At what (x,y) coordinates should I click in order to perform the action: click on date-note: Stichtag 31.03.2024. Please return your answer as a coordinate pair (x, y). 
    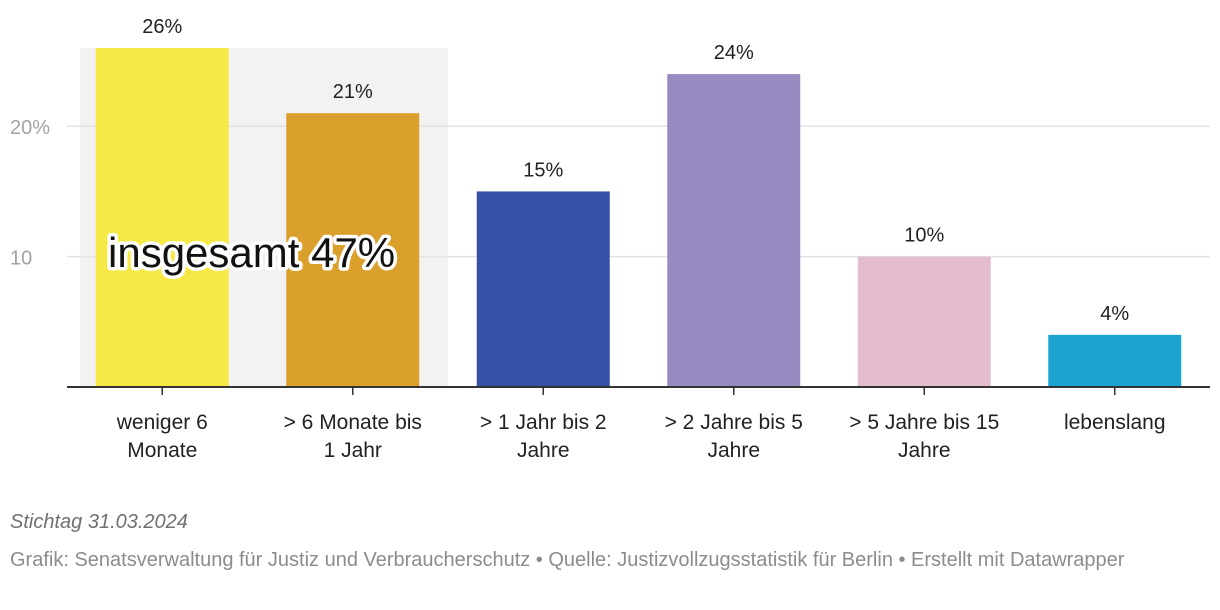
    Looking at the image, I should click on (99, 522).